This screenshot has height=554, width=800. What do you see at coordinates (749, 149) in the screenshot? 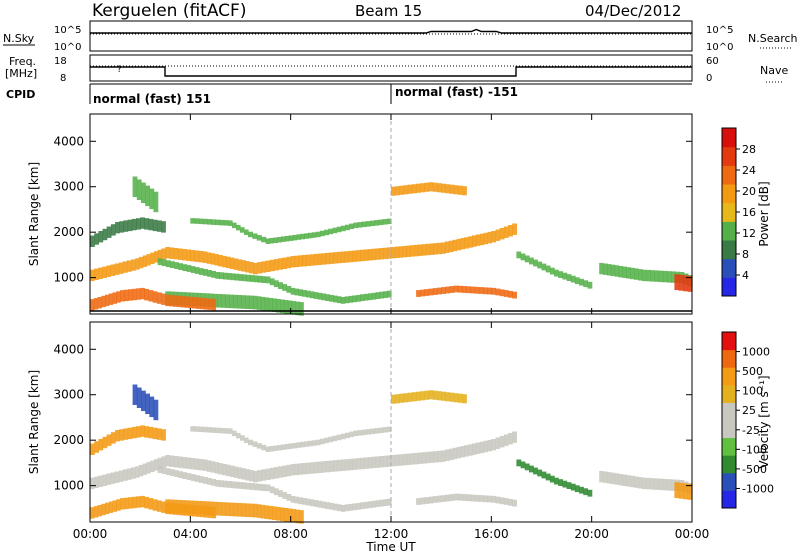
I see `colorbar-tick-label: 28` at bounding box center [749, 149].